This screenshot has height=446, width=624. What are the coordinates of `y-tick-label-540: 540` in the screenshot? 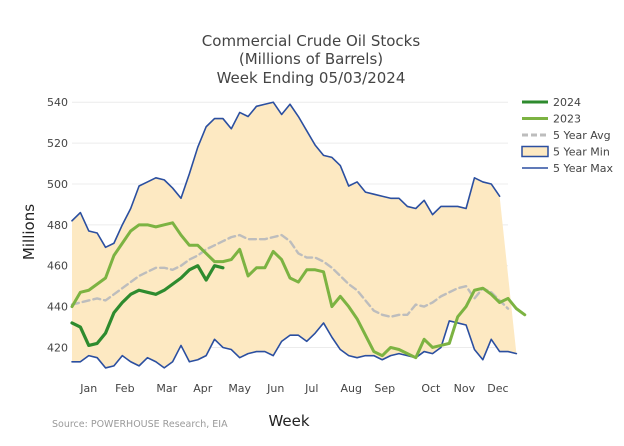 It's located at (57, 102).